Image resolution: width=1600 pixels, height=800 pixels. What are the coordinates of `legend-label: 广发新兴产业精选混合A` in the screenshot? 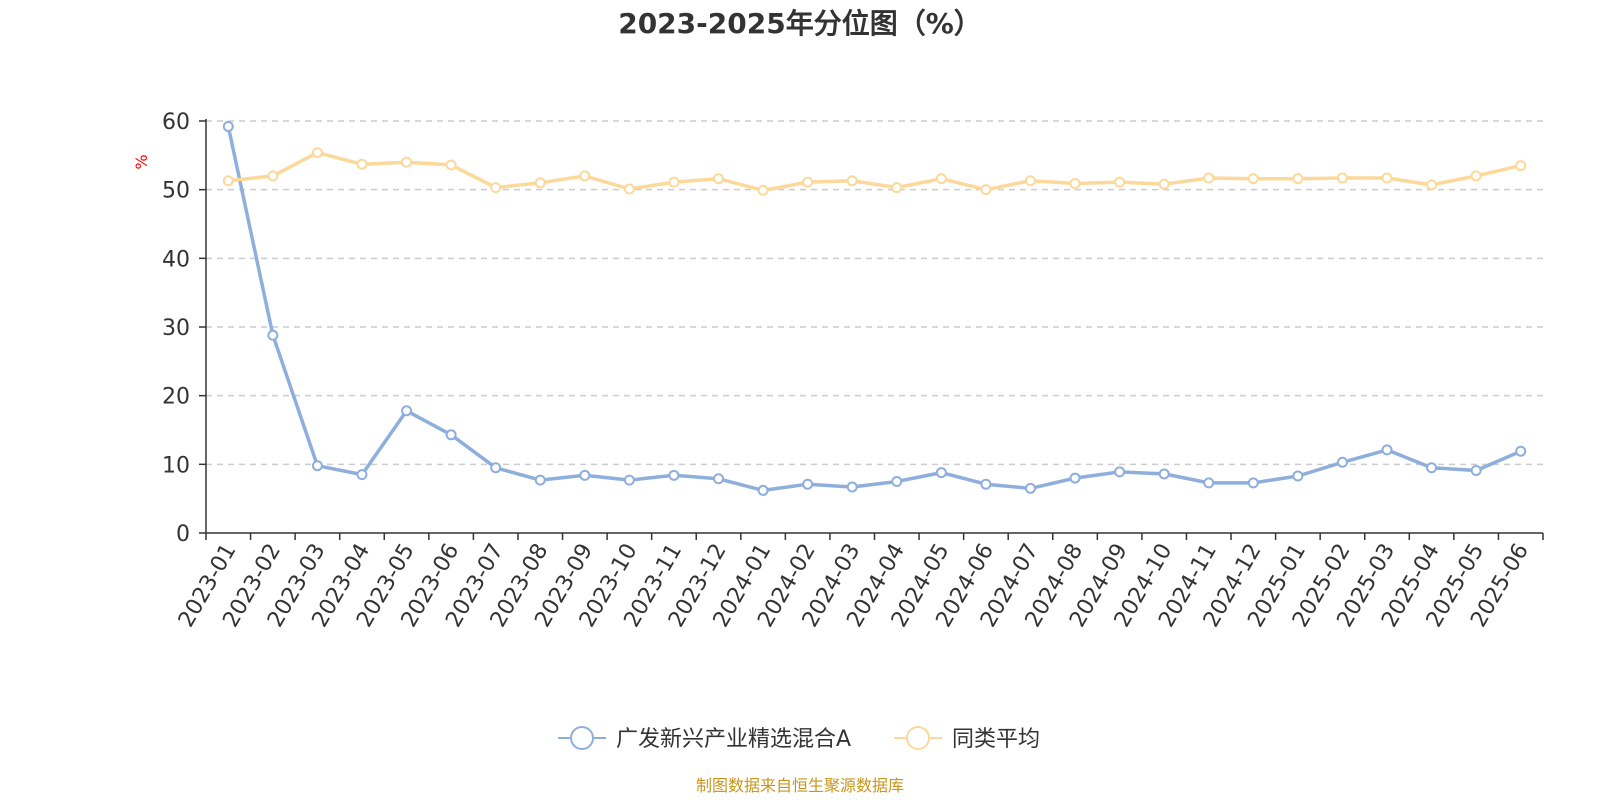 It's located at (733, 739).